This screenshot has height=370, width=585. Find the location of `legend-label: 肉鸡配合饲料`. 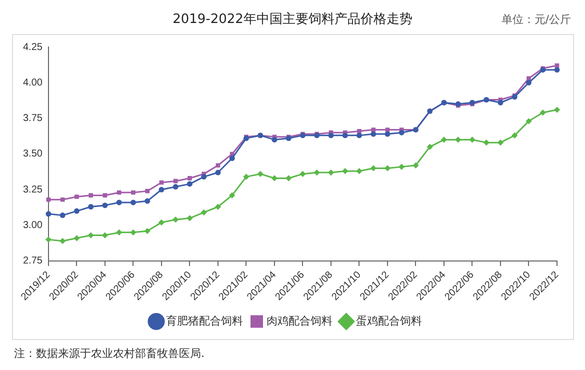

legend-label: 肉鸡配合饲料 is located at coordinates (299, 321).